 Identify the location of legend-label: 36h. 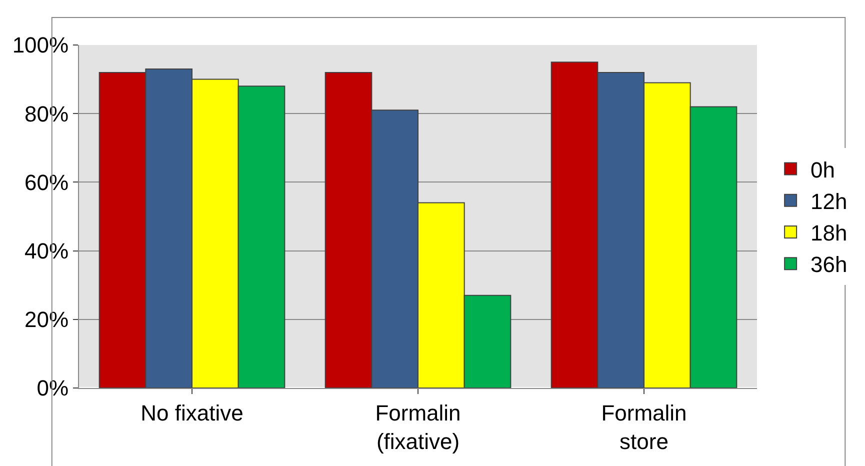
(829, 265).